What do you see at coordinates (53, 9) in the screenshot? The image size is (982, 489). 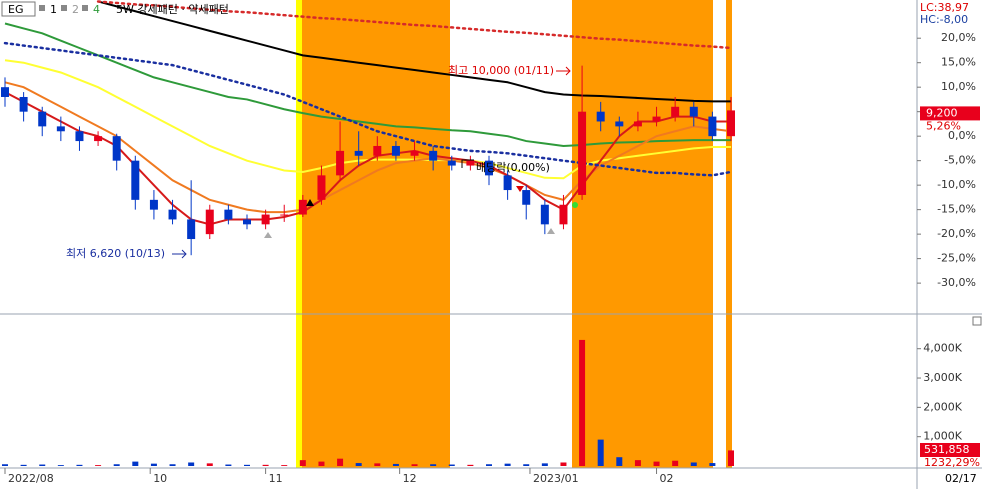 I see `toolbar-item: 1` at bounding box center [53, 9].